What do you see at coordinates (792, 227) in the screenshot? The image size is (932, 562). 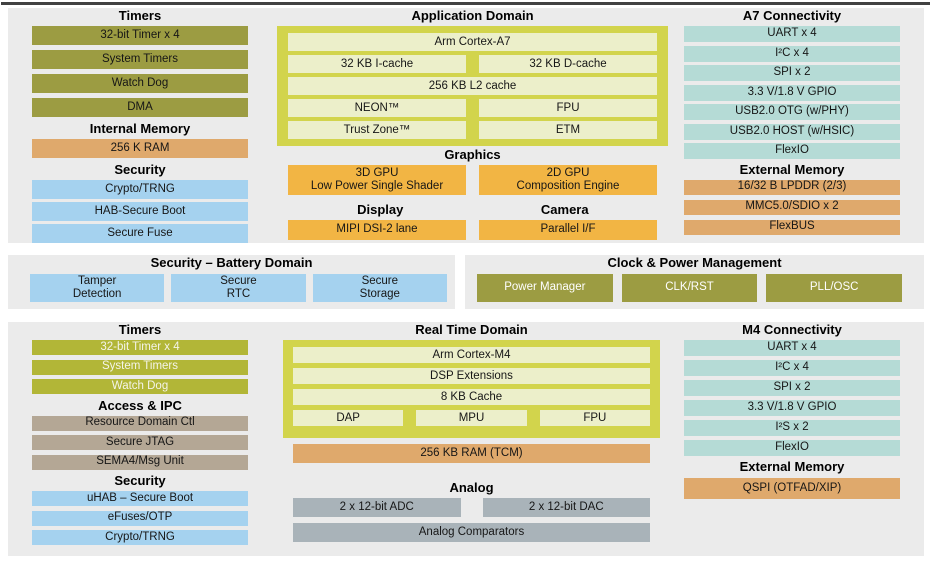 I see `block-flexbus: FlexBUS` at bounding box center [792, 227].